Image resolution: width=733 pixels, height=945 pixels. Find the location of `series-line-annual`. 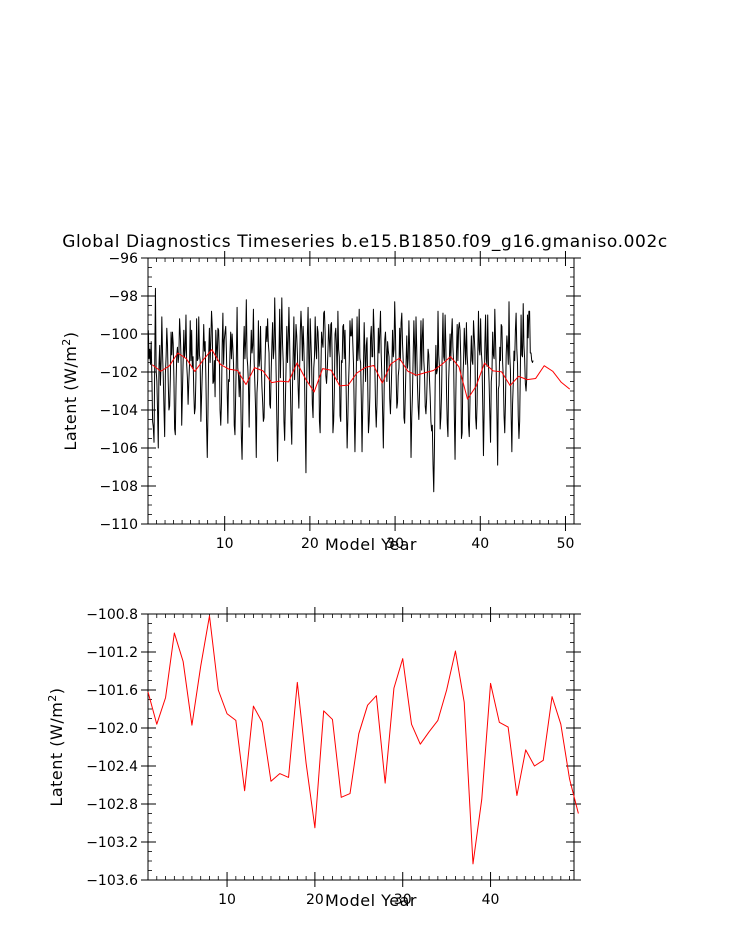

series-line-annual is located at coordinates (361, 374).